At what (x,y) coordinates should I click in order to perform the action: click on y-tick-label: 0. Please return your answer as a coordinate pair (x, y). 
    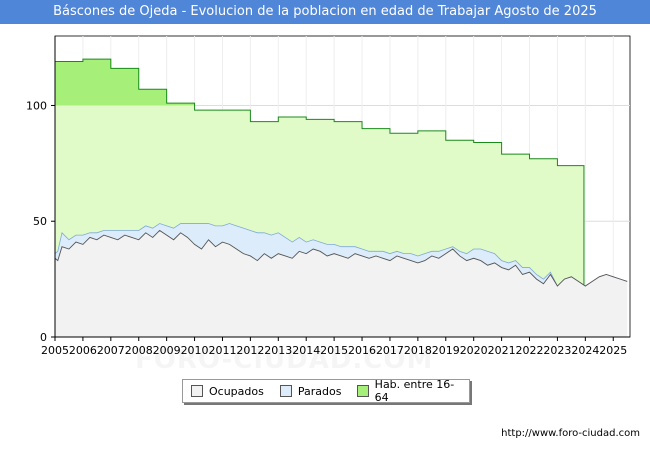
    Looking at the image, I should click on (43, 337).